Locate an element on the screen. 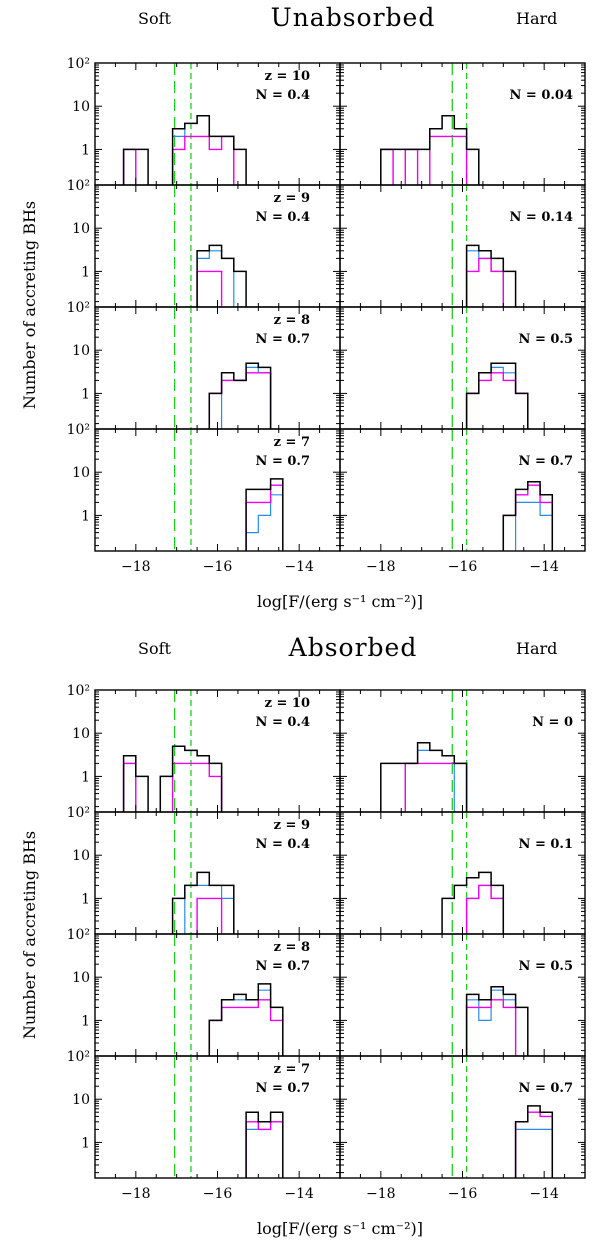 Image resolution: width=593 pixels, height=1240 pixels. p1-col2-x-tick-label: −16 is located at coordinates (463, 567).